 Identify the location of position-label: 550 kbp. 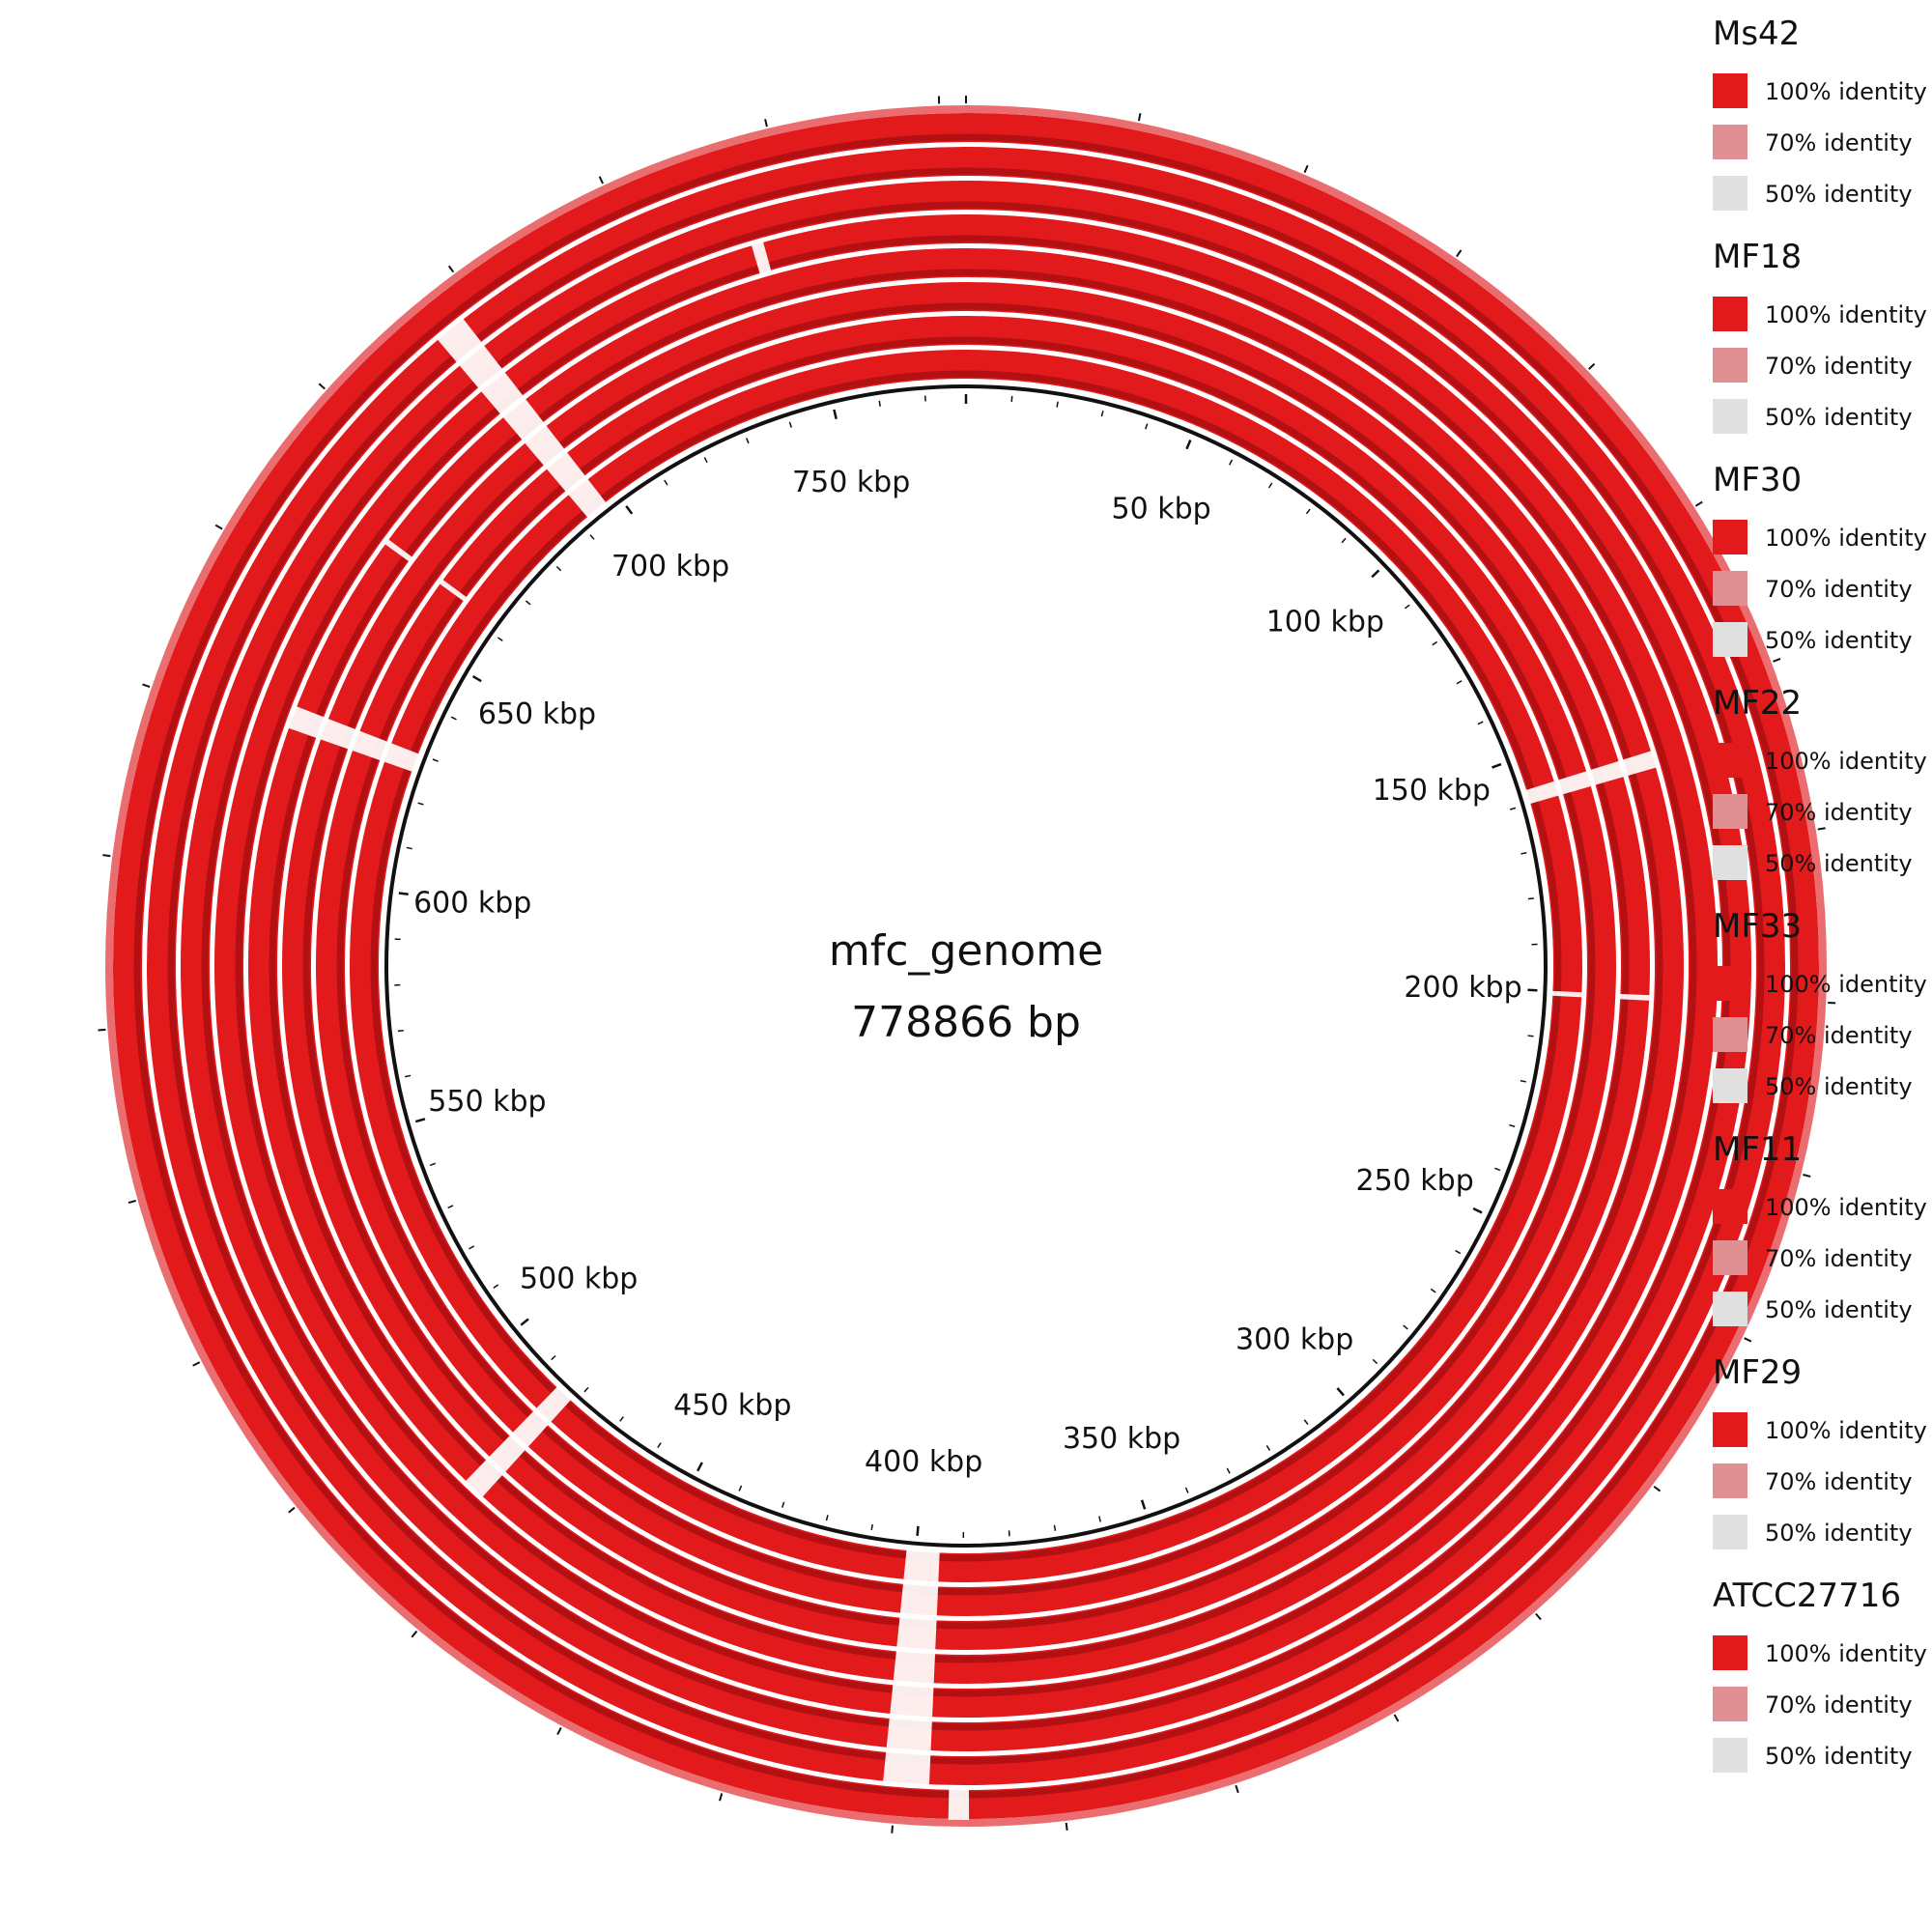
(487, 1102).